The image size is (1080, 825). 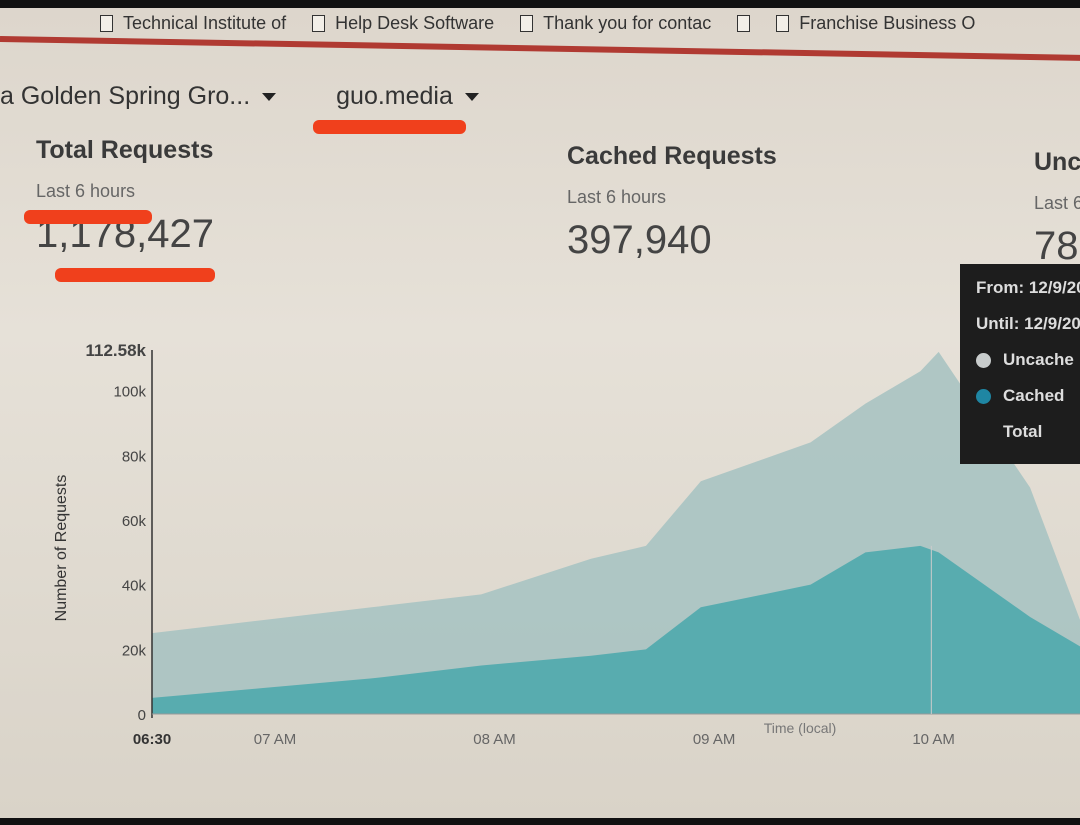 I want to click on x-tick-label: 08 AM, so click(x=494, y=739).